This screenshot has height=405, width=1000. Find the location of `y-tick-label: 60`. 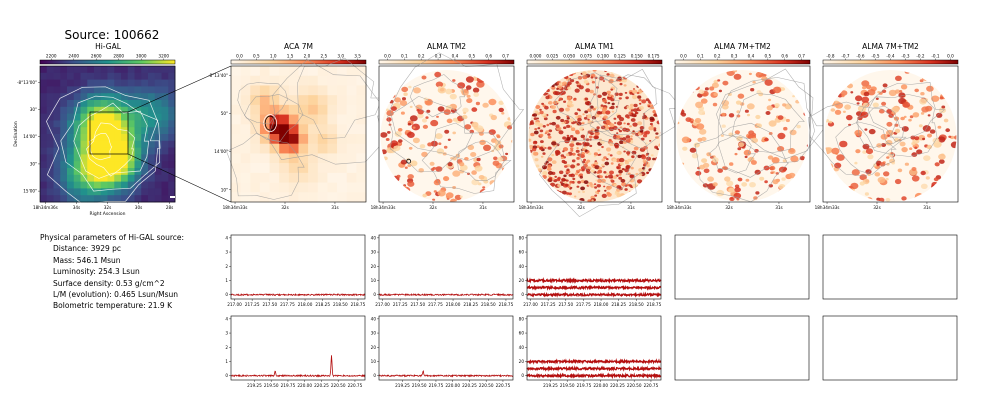

y-tick-label: 60 is located at coordinates (522, 333).